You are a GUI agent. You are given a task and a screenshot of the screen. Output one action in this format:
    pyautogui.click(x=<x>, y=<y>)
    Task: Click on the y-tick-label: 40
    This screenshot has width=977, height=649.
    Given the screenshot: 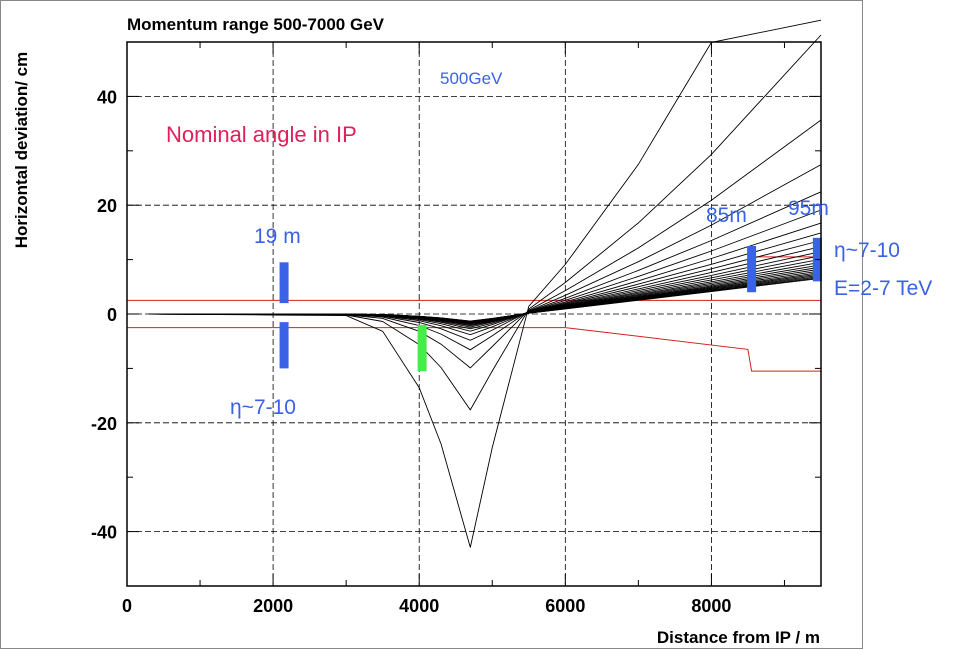 What is the action you would take?
    pyautogui.click(x=107, y=97)
    